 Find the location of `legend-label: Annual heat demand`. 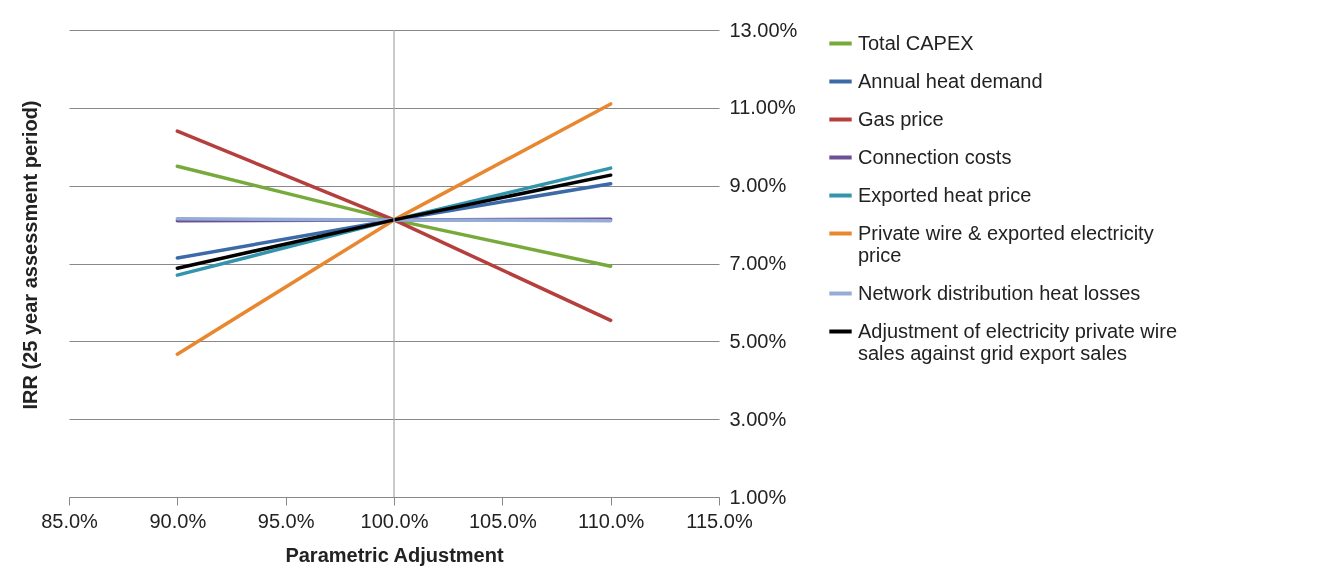

legend-label: Annual heat demand is located at coordinates (950, 80).